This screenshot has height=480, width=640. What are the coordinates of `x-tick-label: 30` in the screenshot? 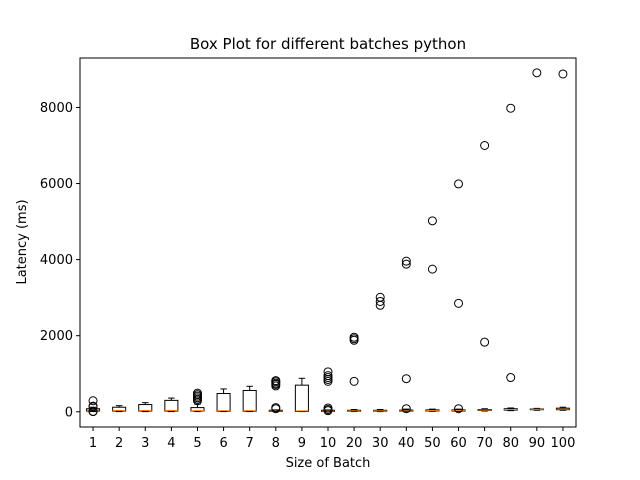 It's located at (380, 443).